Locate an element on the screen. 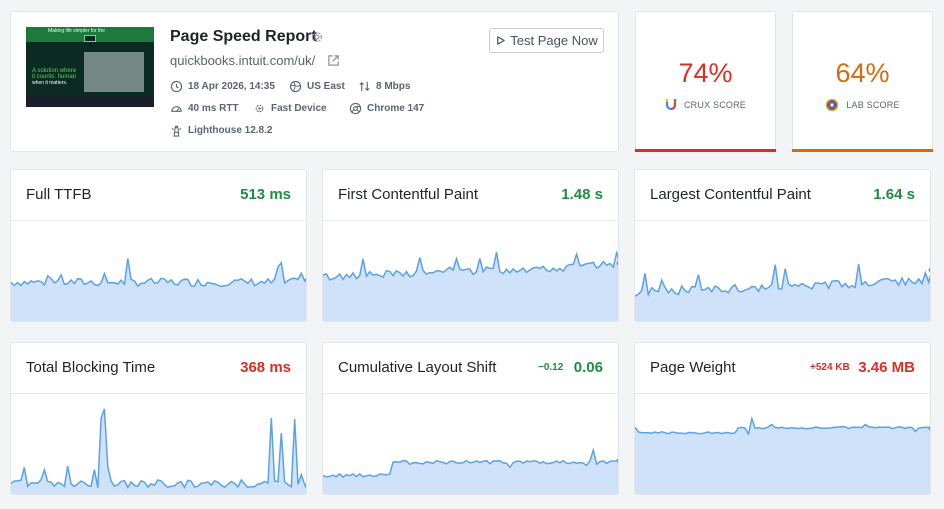 The height and width of the screenshot is (509, 944). thumbnail-button is located at coordinates (90, 38).